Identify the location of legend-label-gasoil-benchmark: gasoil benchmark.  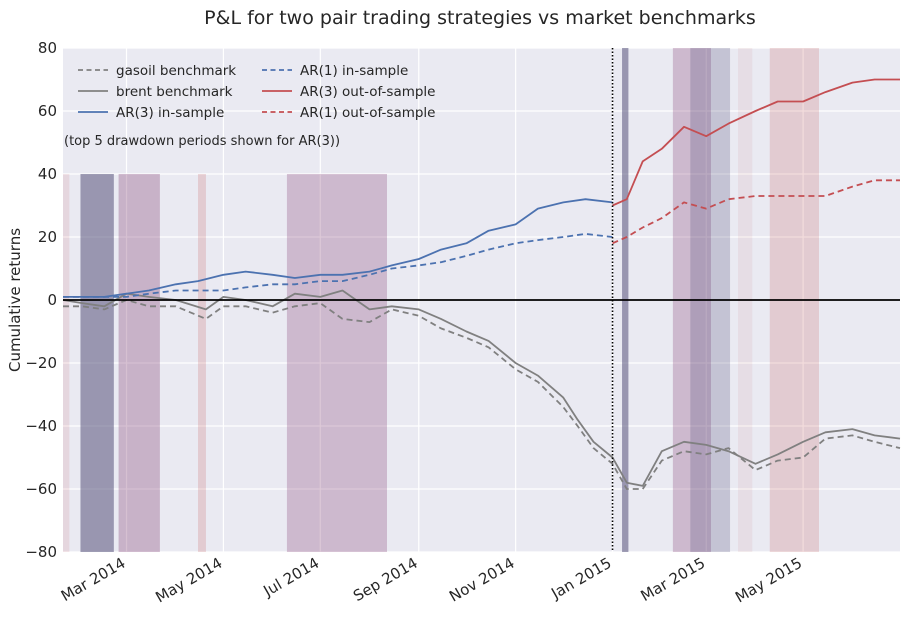
(176, 71).